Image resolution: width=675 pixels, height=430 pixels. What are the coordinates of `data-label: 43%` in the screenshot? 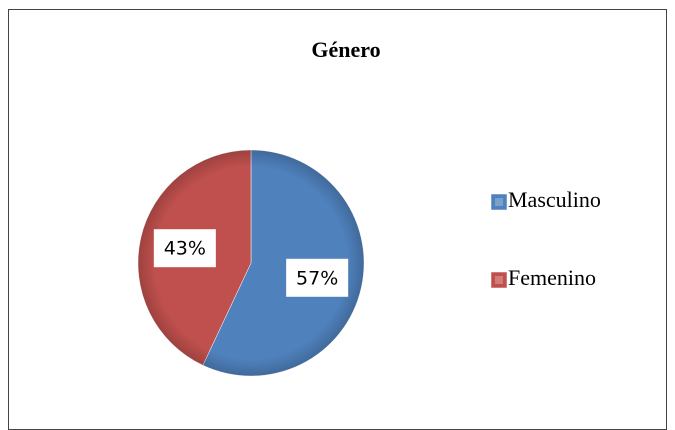 It's located at (185, 249).